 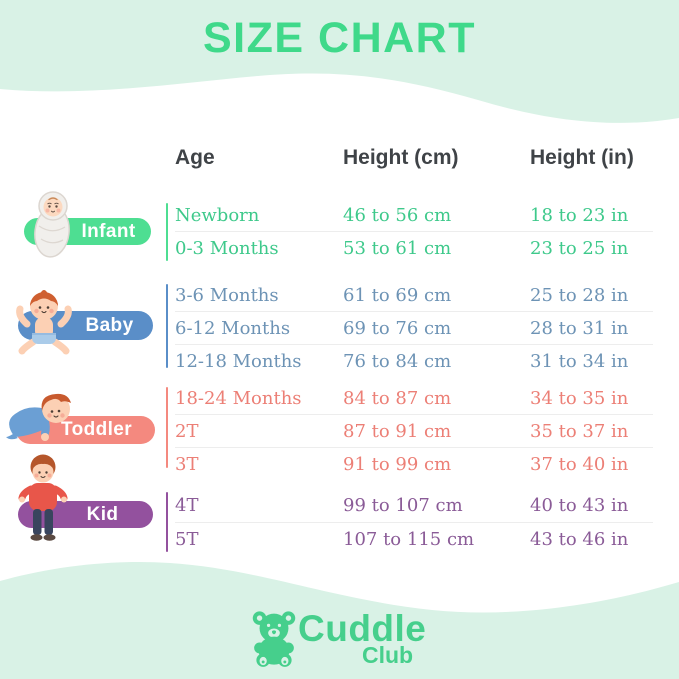 I want to click on table-row: 0-3 Months 53 to 61 cm 23 to 25 in, so click(x=414, y=247).